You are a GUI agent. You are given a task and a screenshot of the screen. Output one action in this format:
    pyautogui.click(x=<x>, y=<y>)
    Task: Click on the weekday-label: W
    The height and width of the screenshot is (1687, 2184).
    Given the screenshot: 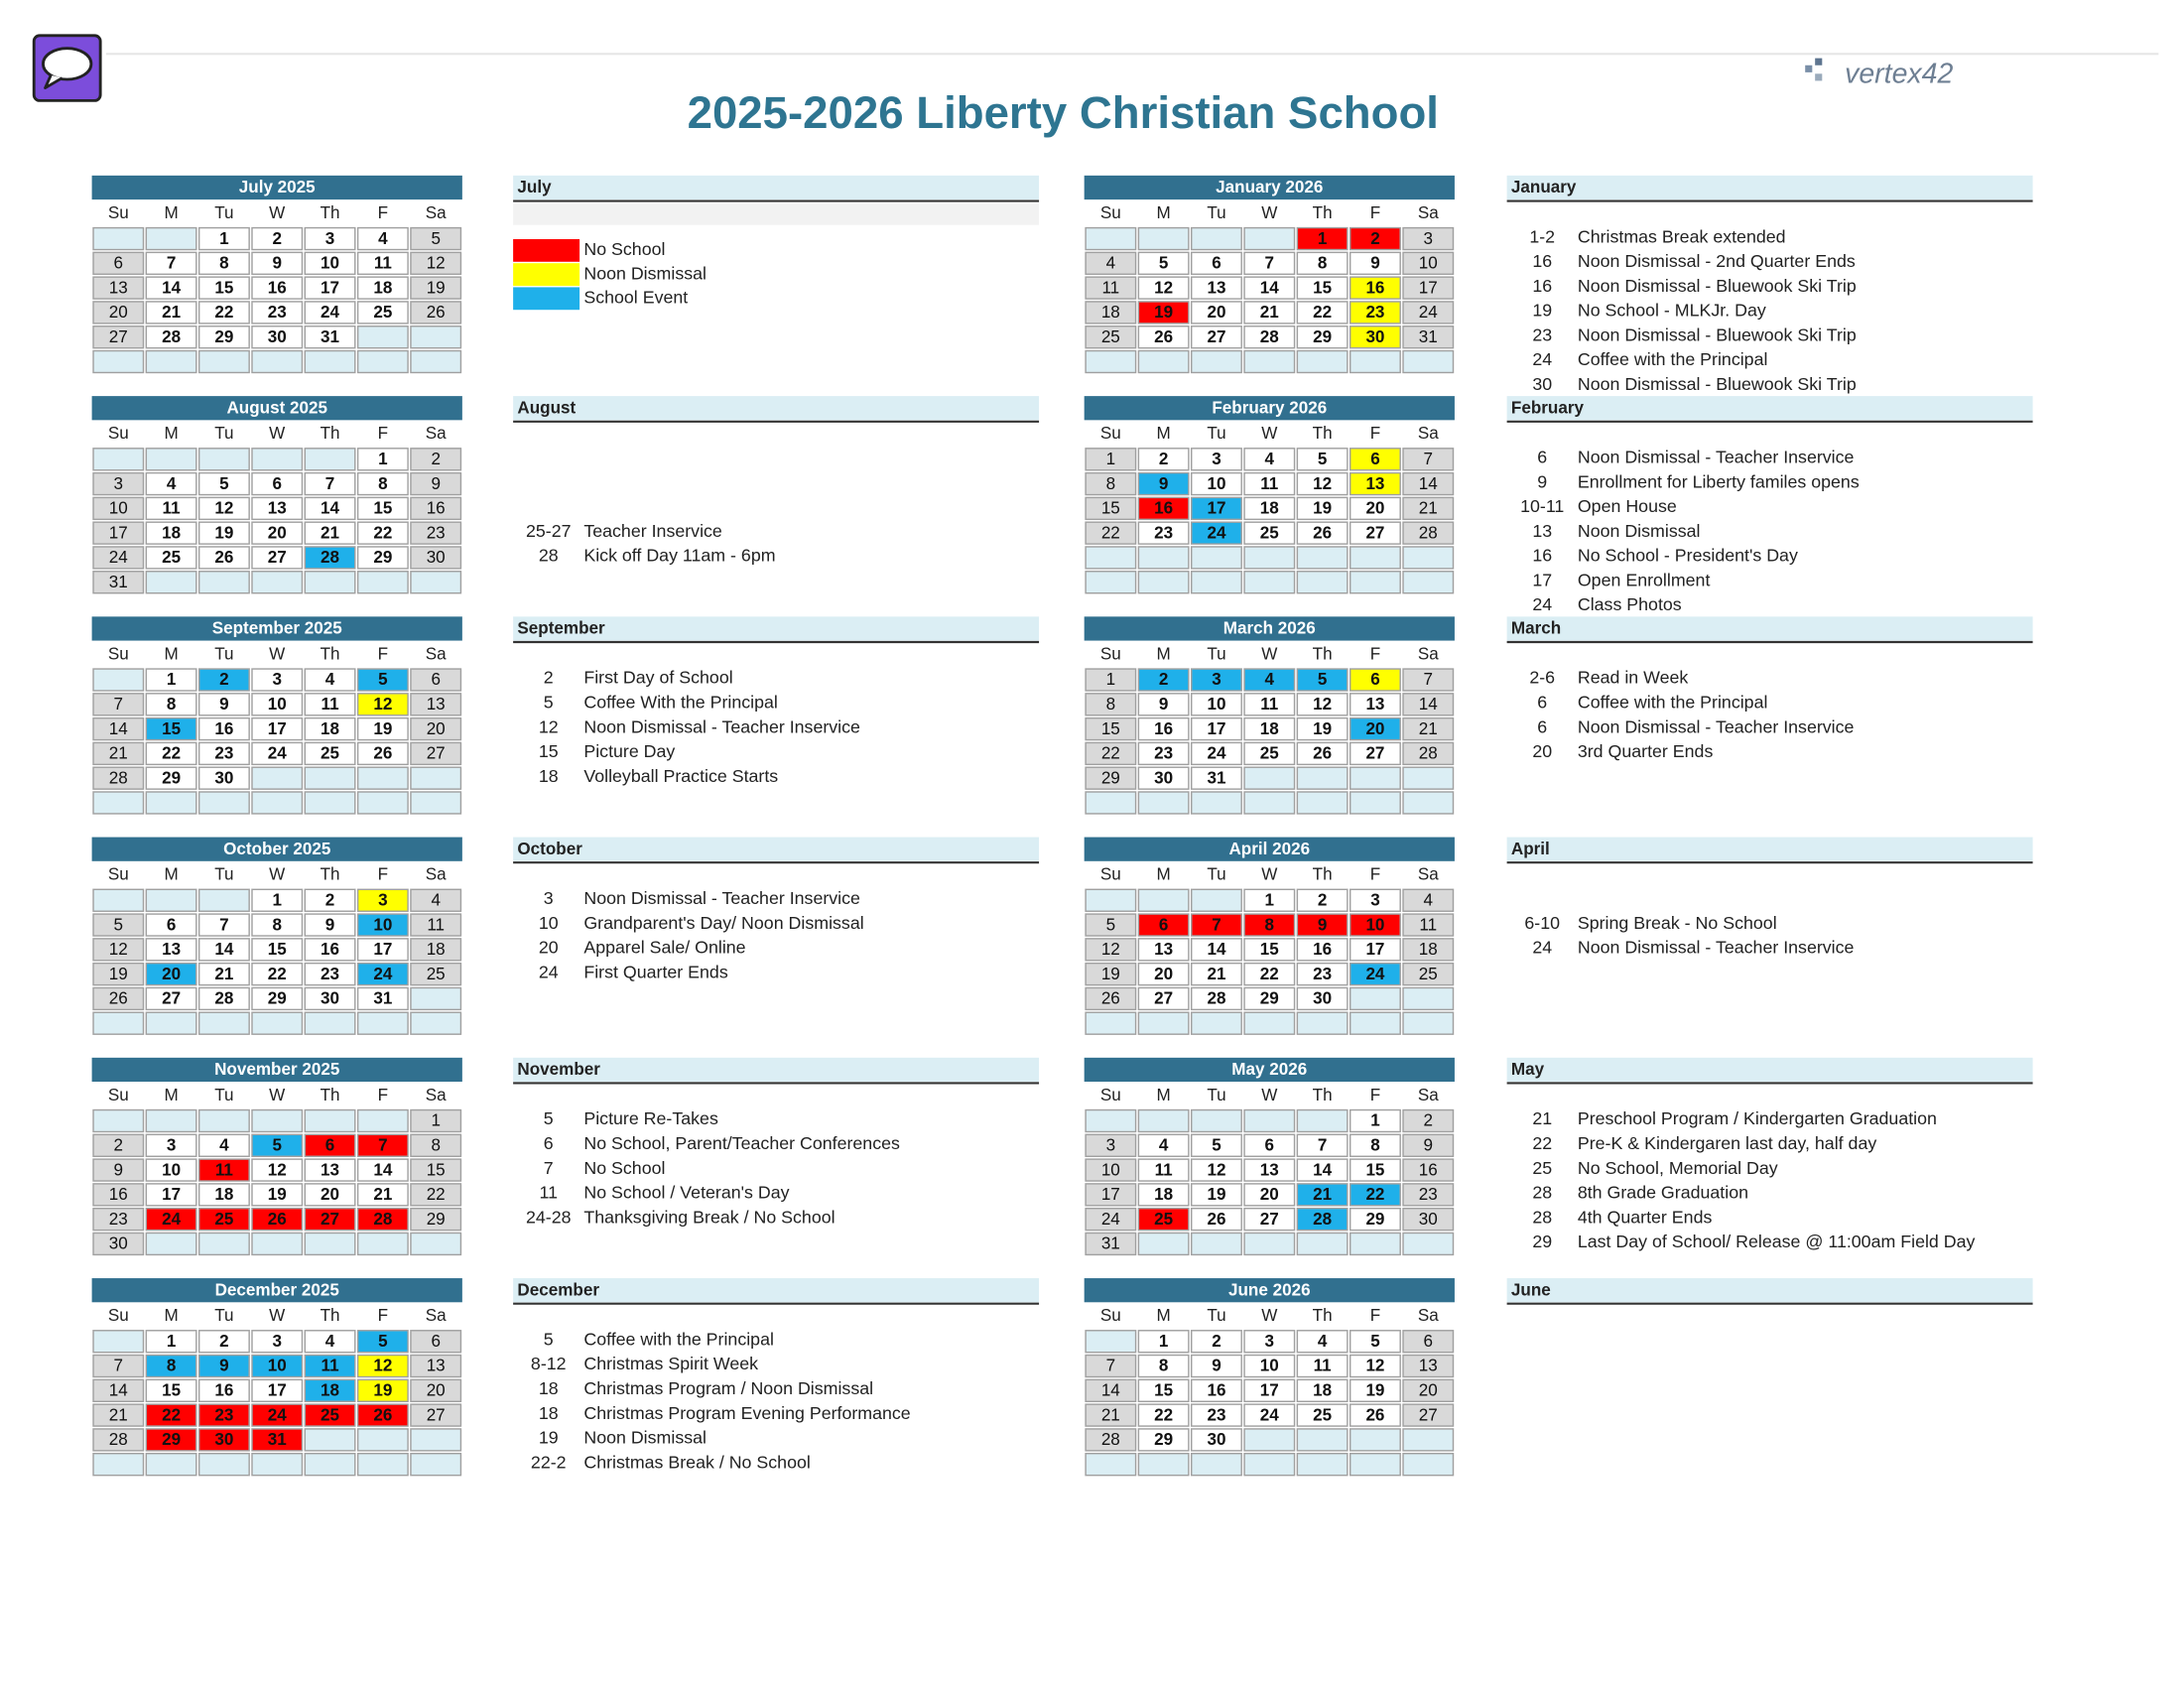 What is the action you would take?
    pyautogui.click(x=1269, y=874)
    